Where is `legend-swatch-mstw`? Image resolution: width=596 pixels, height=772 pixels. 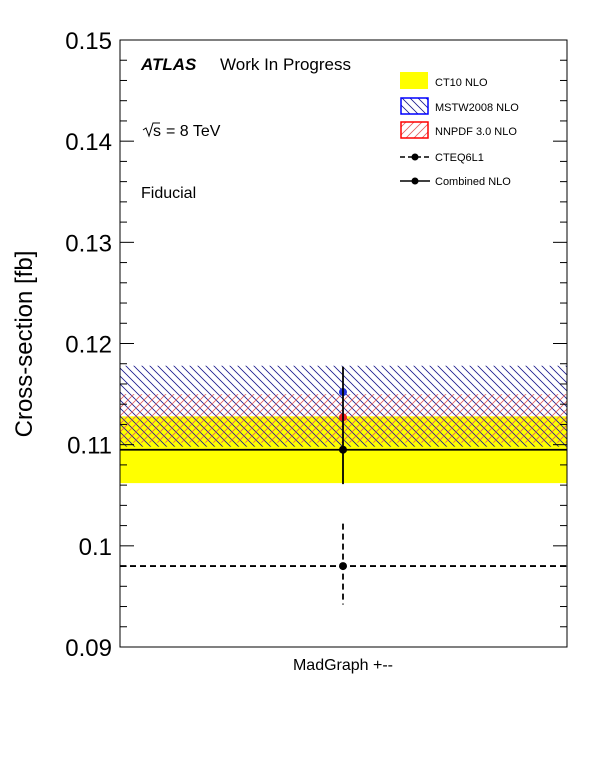 legend-swatch-mstw is located at coordinates (414, 106).